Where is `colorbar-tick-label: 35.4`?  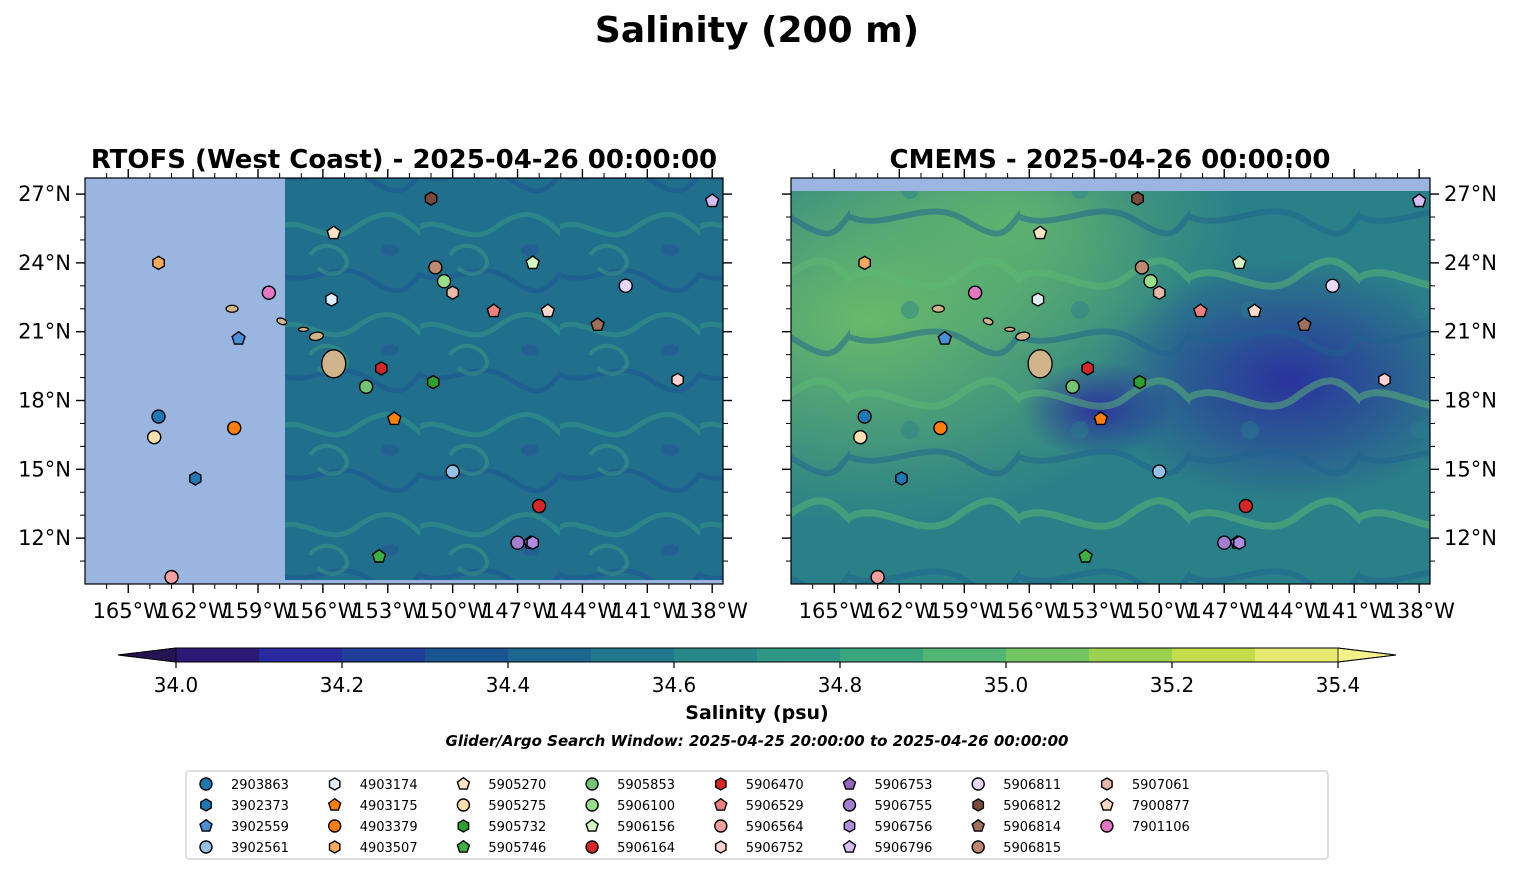 colorbar-tick-label: 35.4 is located at coordinates (1338, 685).